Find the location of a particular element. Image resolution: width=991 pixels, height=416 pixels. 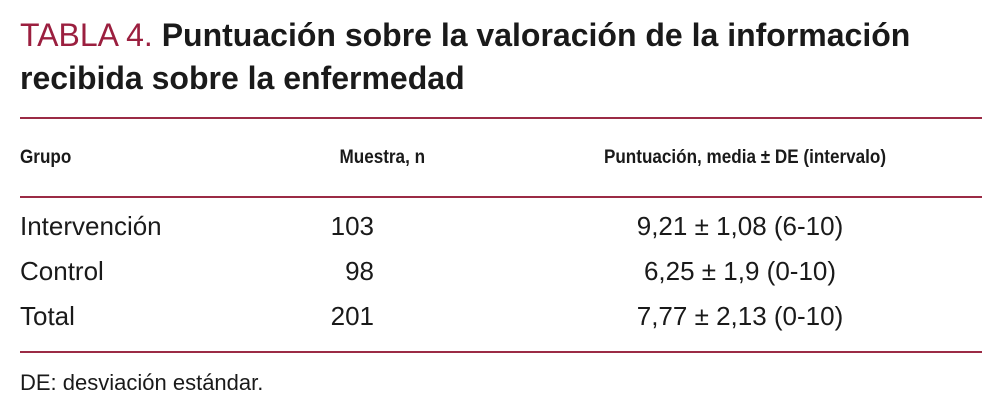

table-cell: Intervención is located at coordinates (91, 226).